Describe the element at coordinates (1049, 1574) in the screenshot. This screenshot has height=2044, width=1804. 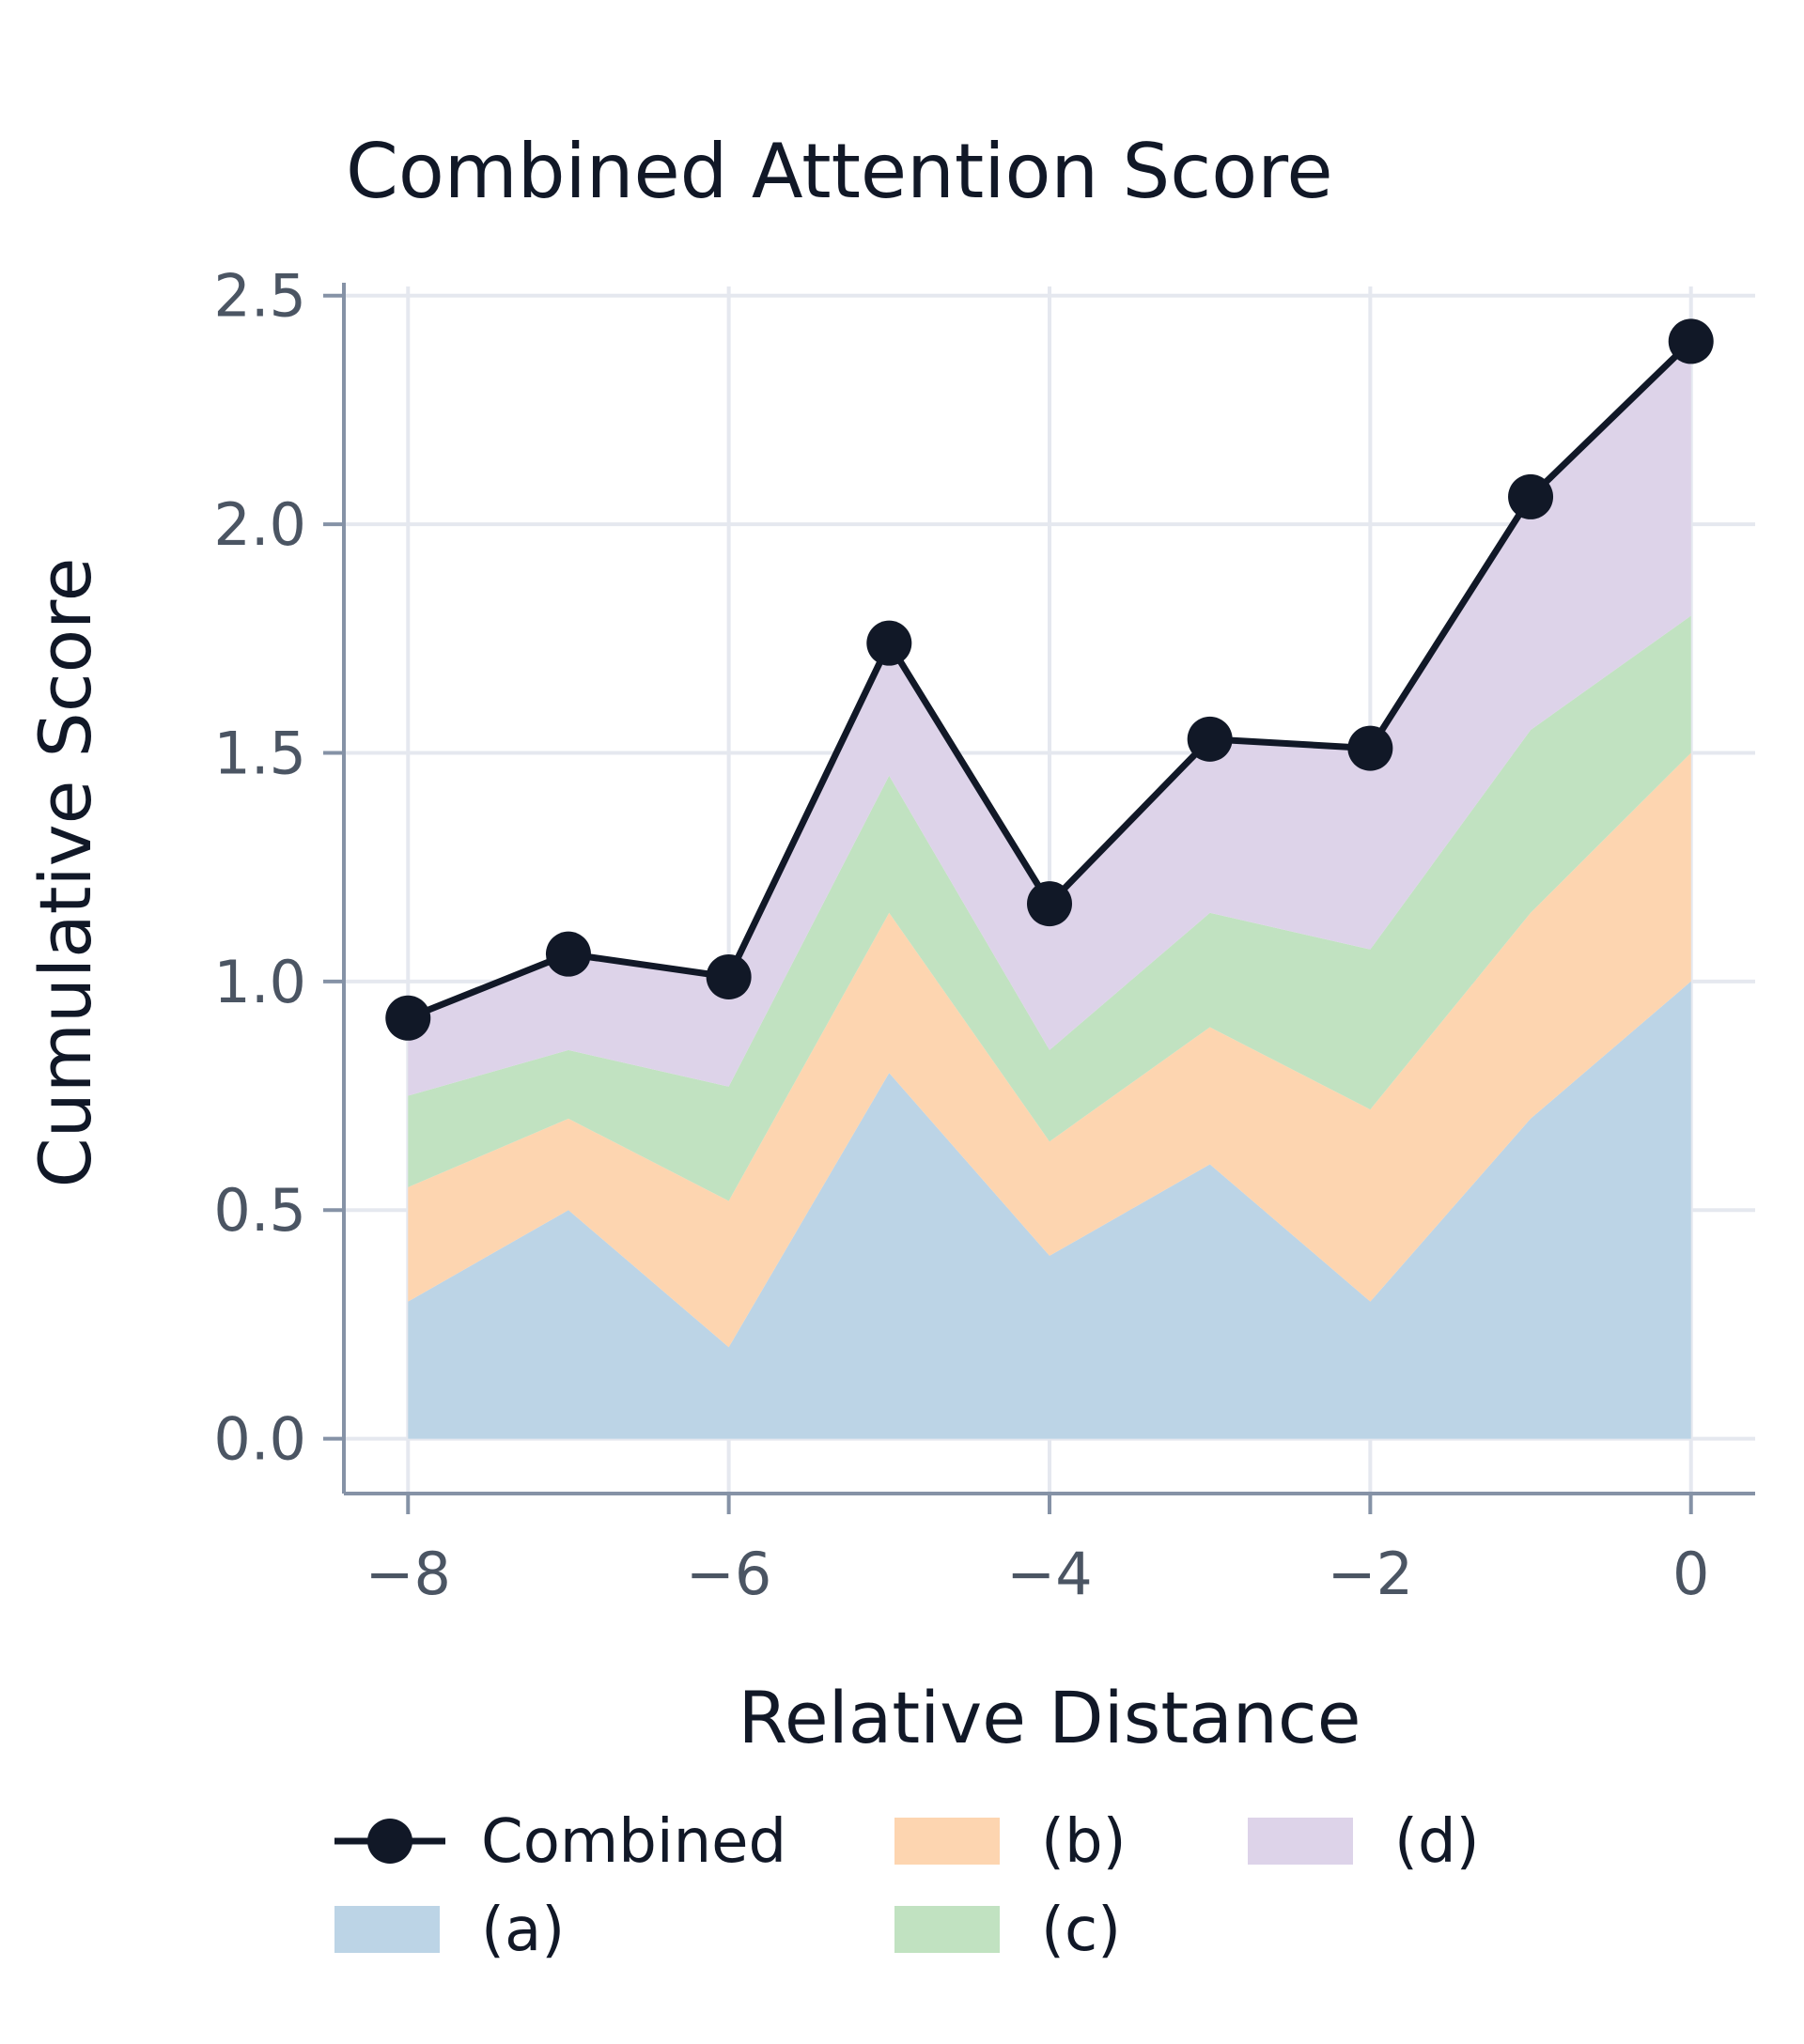
I see `x-tick-label-2: −4` at that location.